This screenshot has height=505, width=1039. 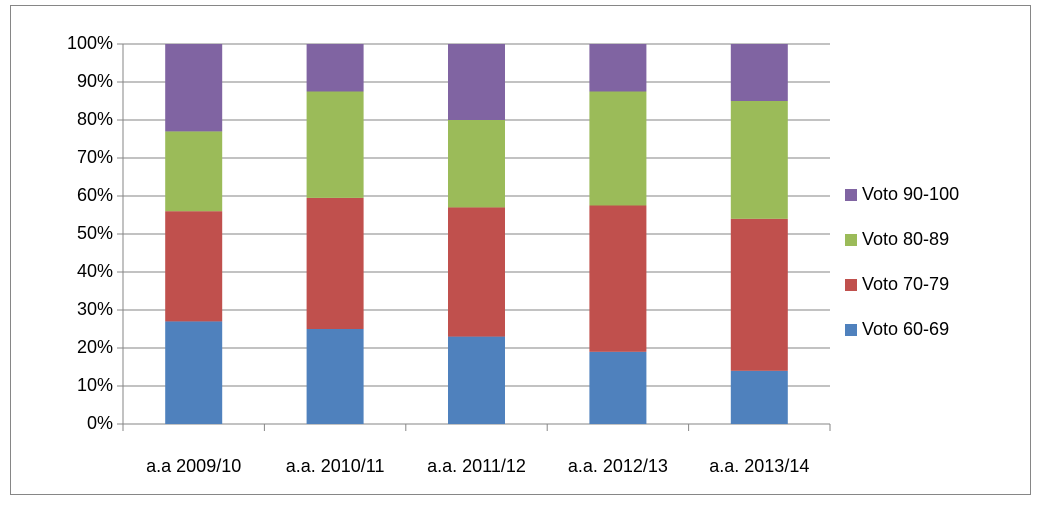 What do you see at coordinates (193, 466) in the screenshot?
I see `x-tick-label: a.a 2009/10` at bounding box center [193, 466].